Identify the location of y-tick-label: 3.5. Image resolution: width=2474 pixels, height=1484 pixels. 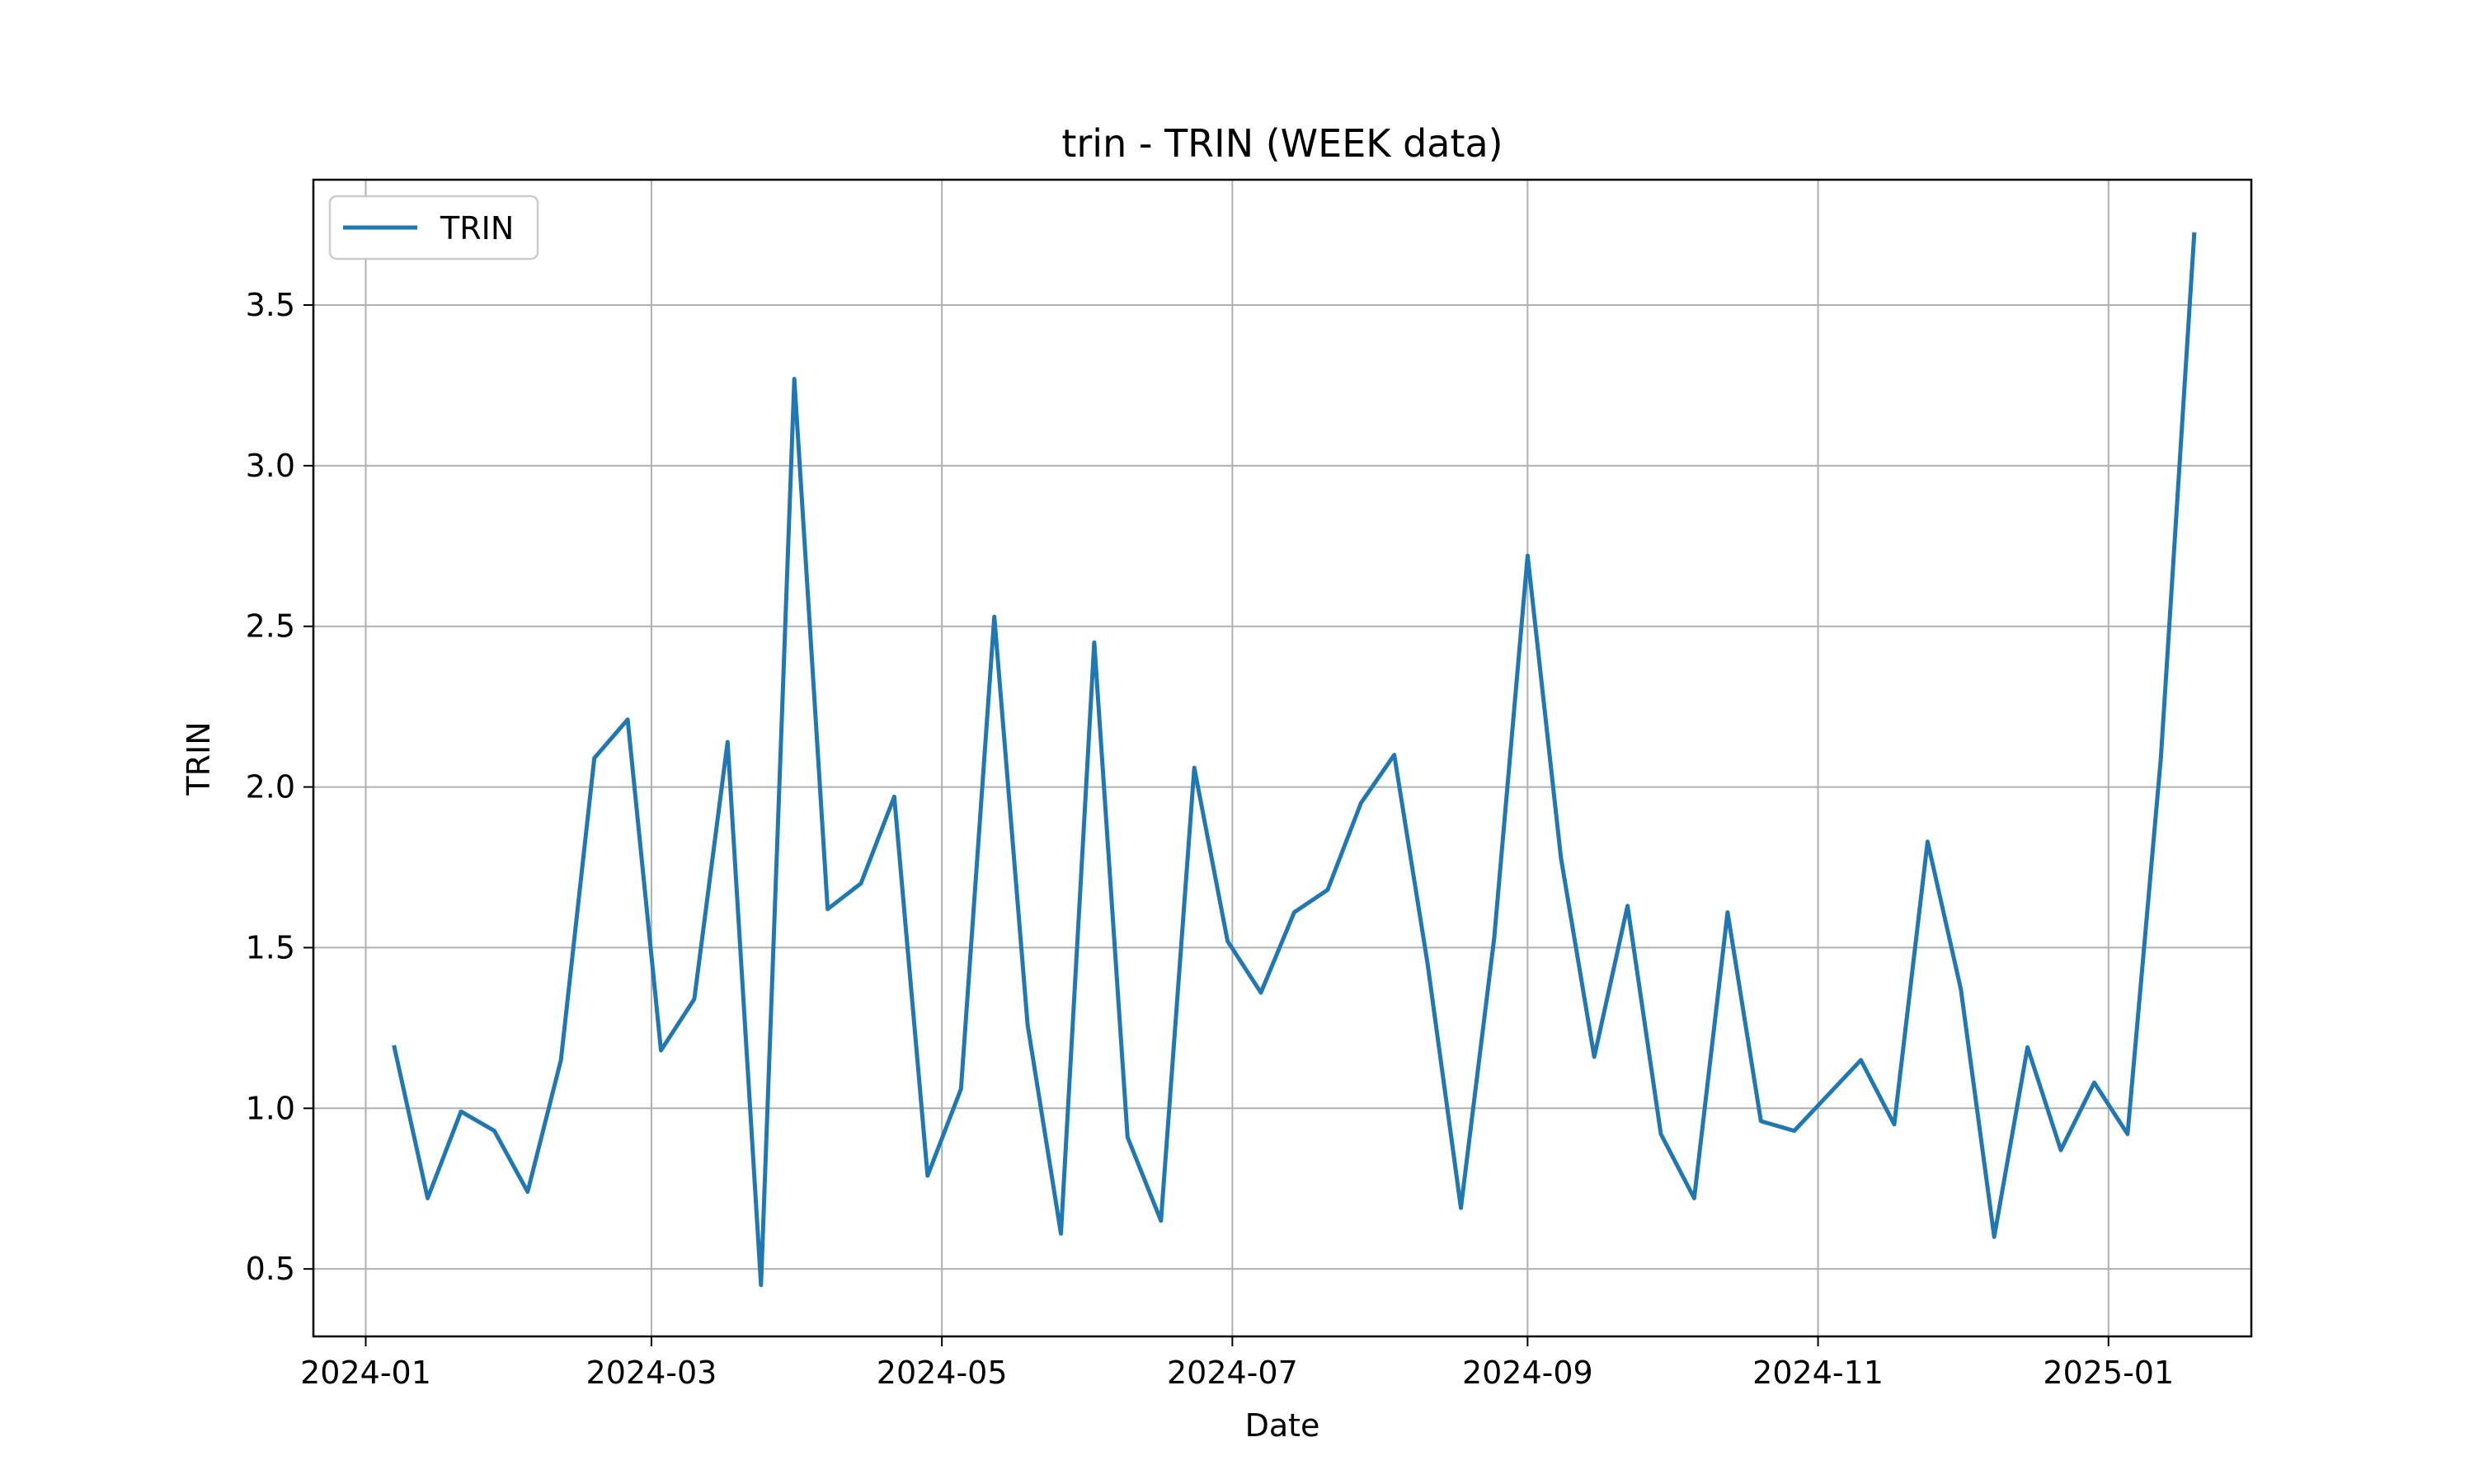
(270, 305).